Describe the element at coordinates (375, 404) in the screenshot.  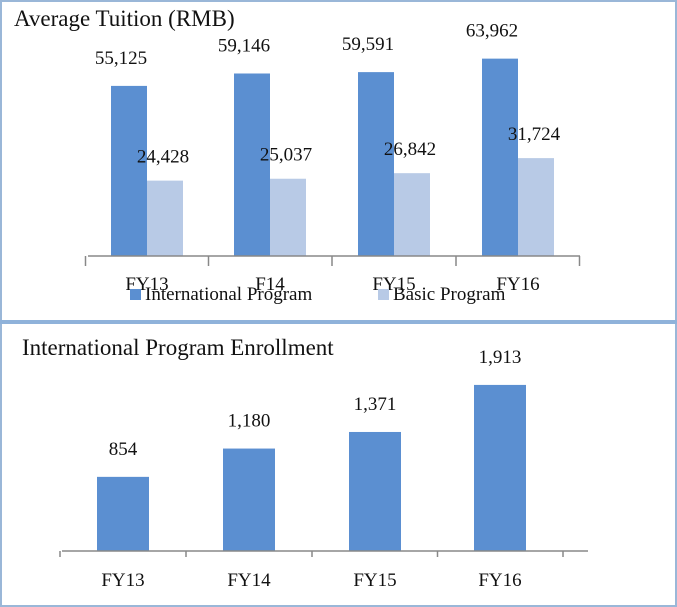
I see `enrollment-value-label-international-2: 1,371` at that location.